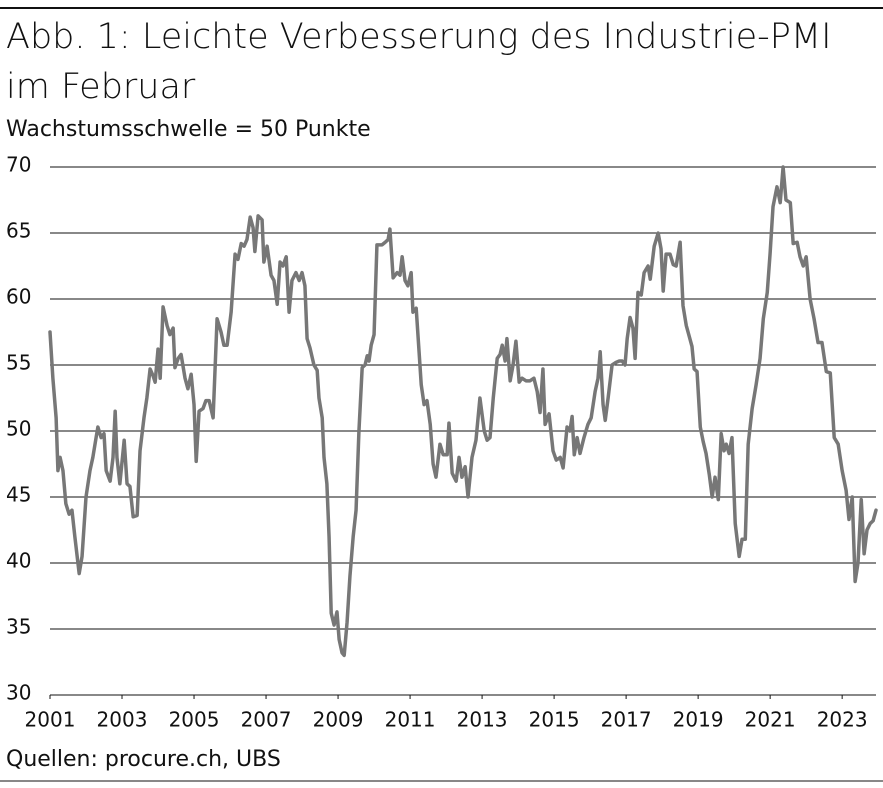  I want to click on y-tick-label: 65, so click(18, 231).